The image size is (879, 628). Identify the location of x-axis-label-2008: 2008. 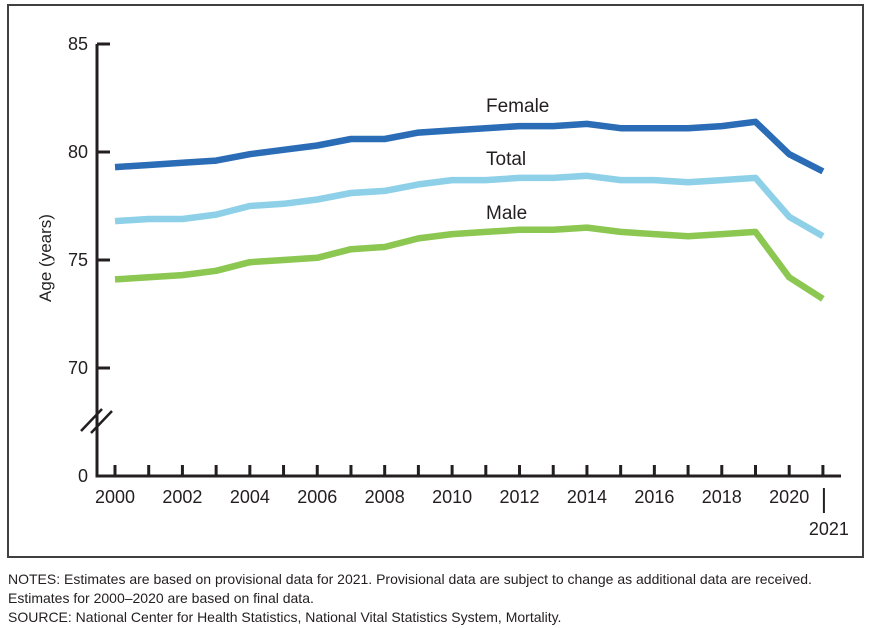
(385, 497).